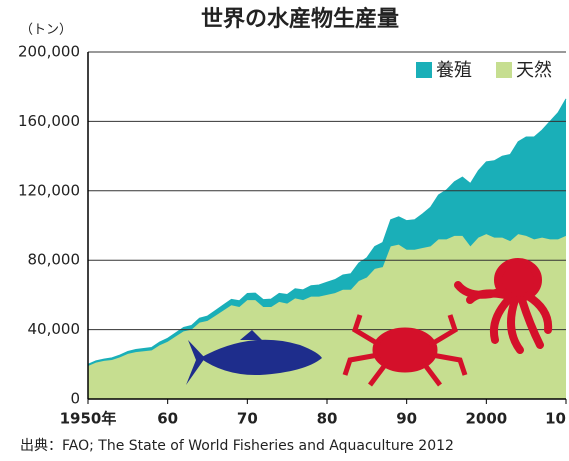 This screenshot has height=461, width=569. Describe the element at coordinates (54, 329) in the screenshot. I see `y-tick-label: 40,000` at that location.